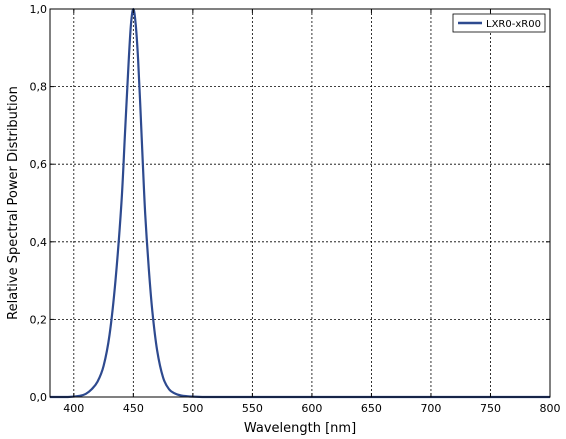 The width and height of the screenshot is (566, 439). I want to click on y-tick-label-5: 1,0, so click(39, 9).